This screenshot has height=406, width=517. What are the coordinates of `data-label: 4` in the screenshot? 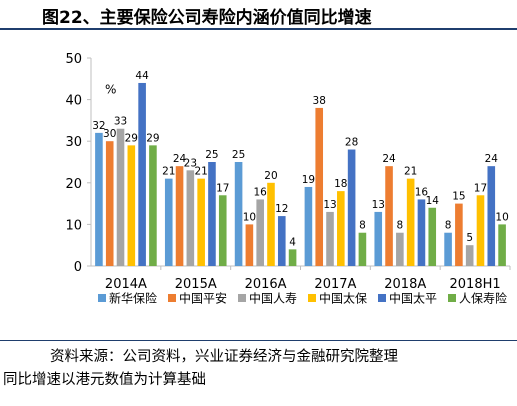 It's located at (292, 242).